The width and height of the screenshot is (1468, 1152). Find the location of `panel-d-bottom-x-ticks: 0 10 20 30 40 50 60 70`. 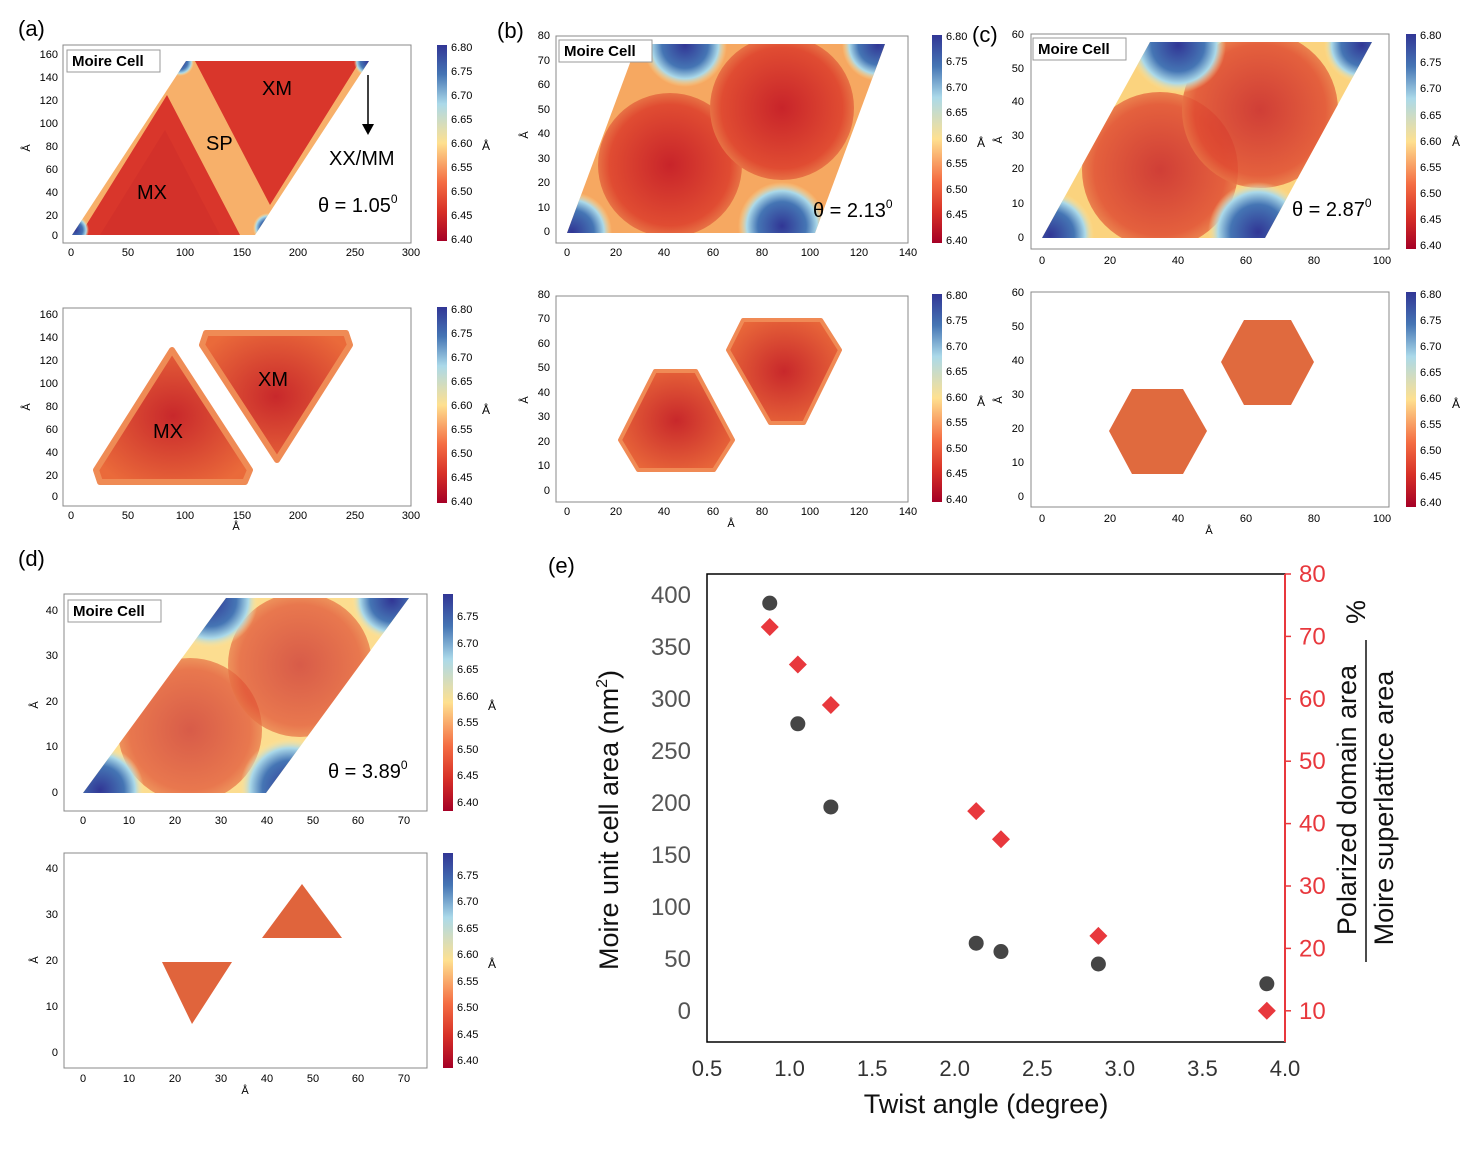

panel-d-bottom-x-ticks: 0 10 20 30 40 50 60 70 is located at coordinates (245, 1079).